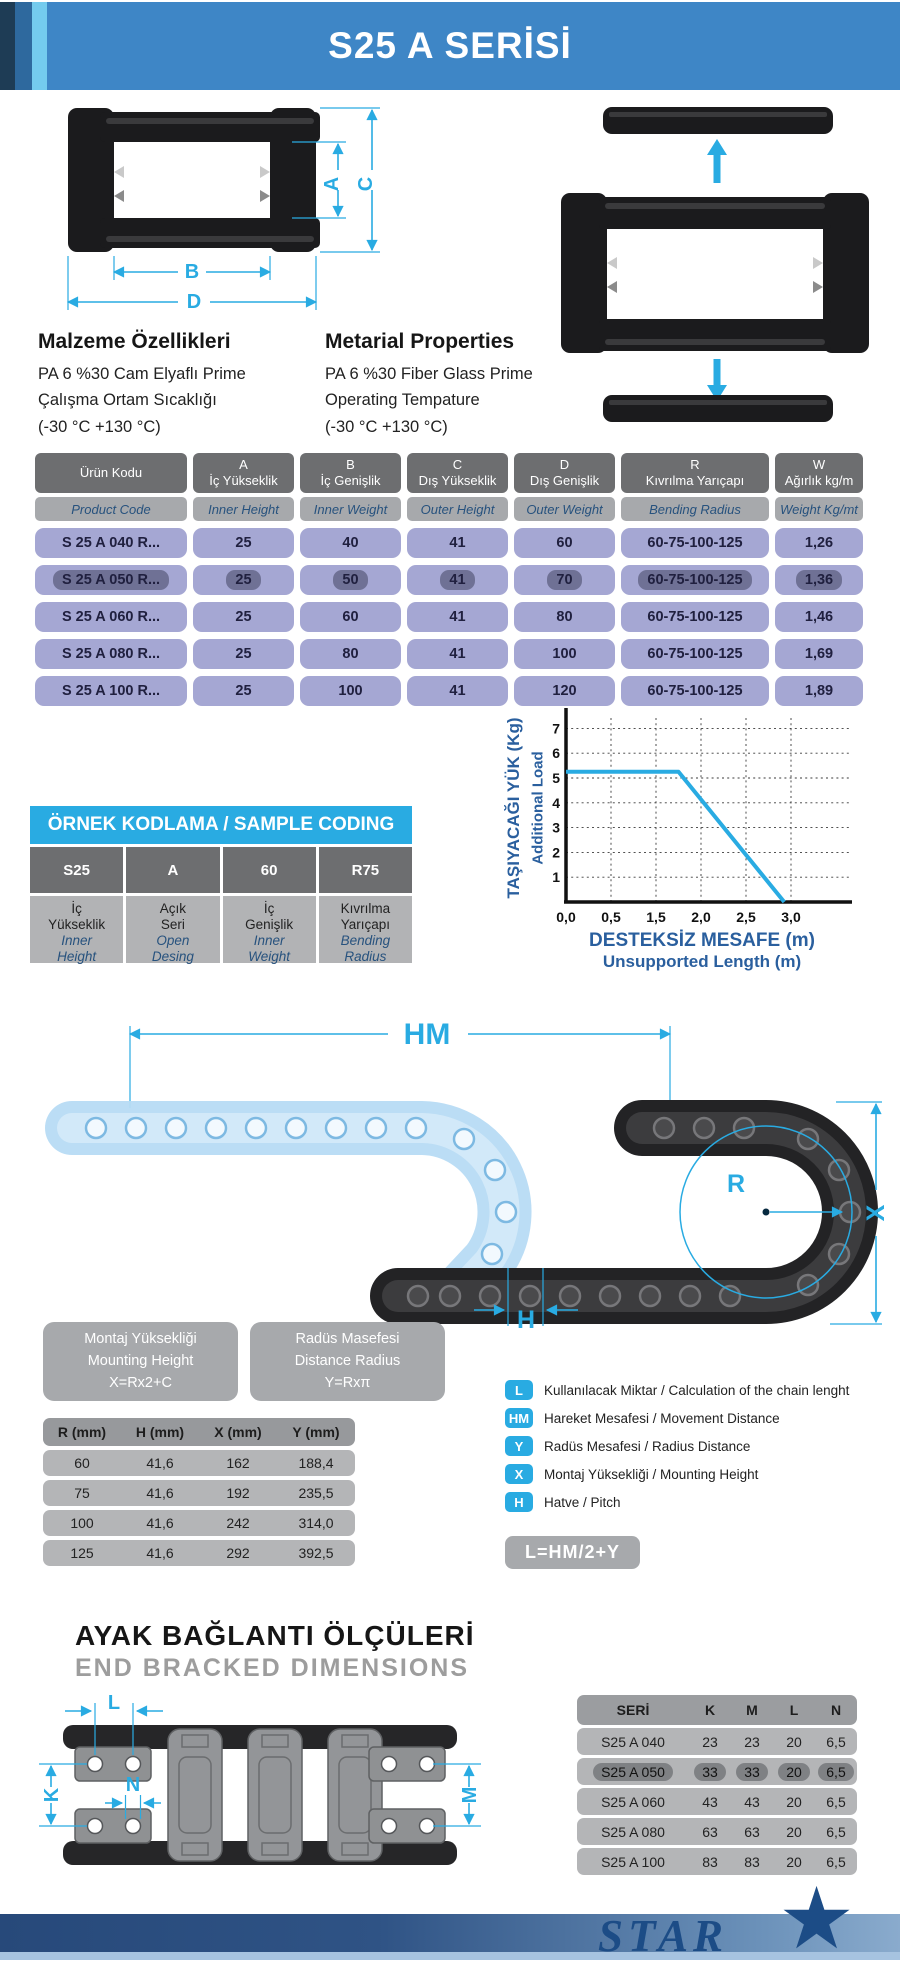 Image resolution: width=900 pixels, height=1967 pixels. What do you see at coordinates (573, 1552) in the screenshot?
I see `chain-length-formula: L=HM/2+Y` at bounding box center [573, 1552].